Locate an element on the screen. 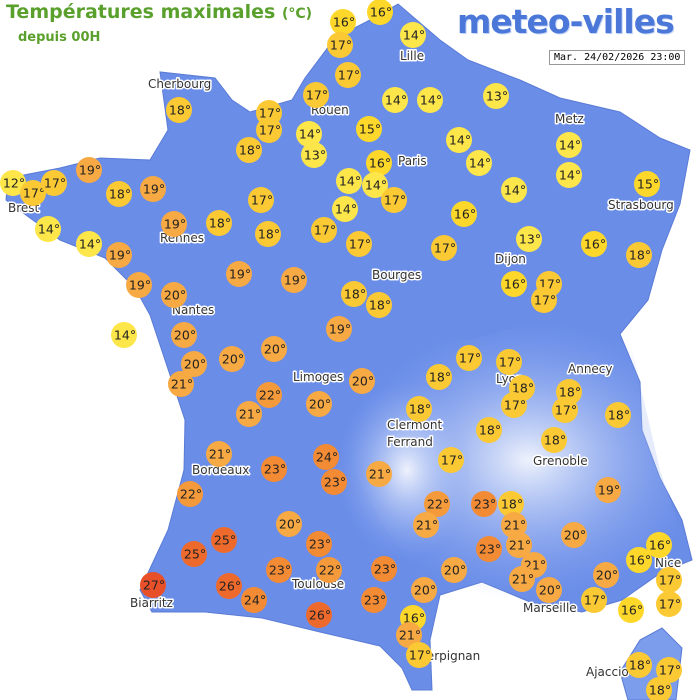  temperature-marker: 23° is located at coordinates (489, 549).